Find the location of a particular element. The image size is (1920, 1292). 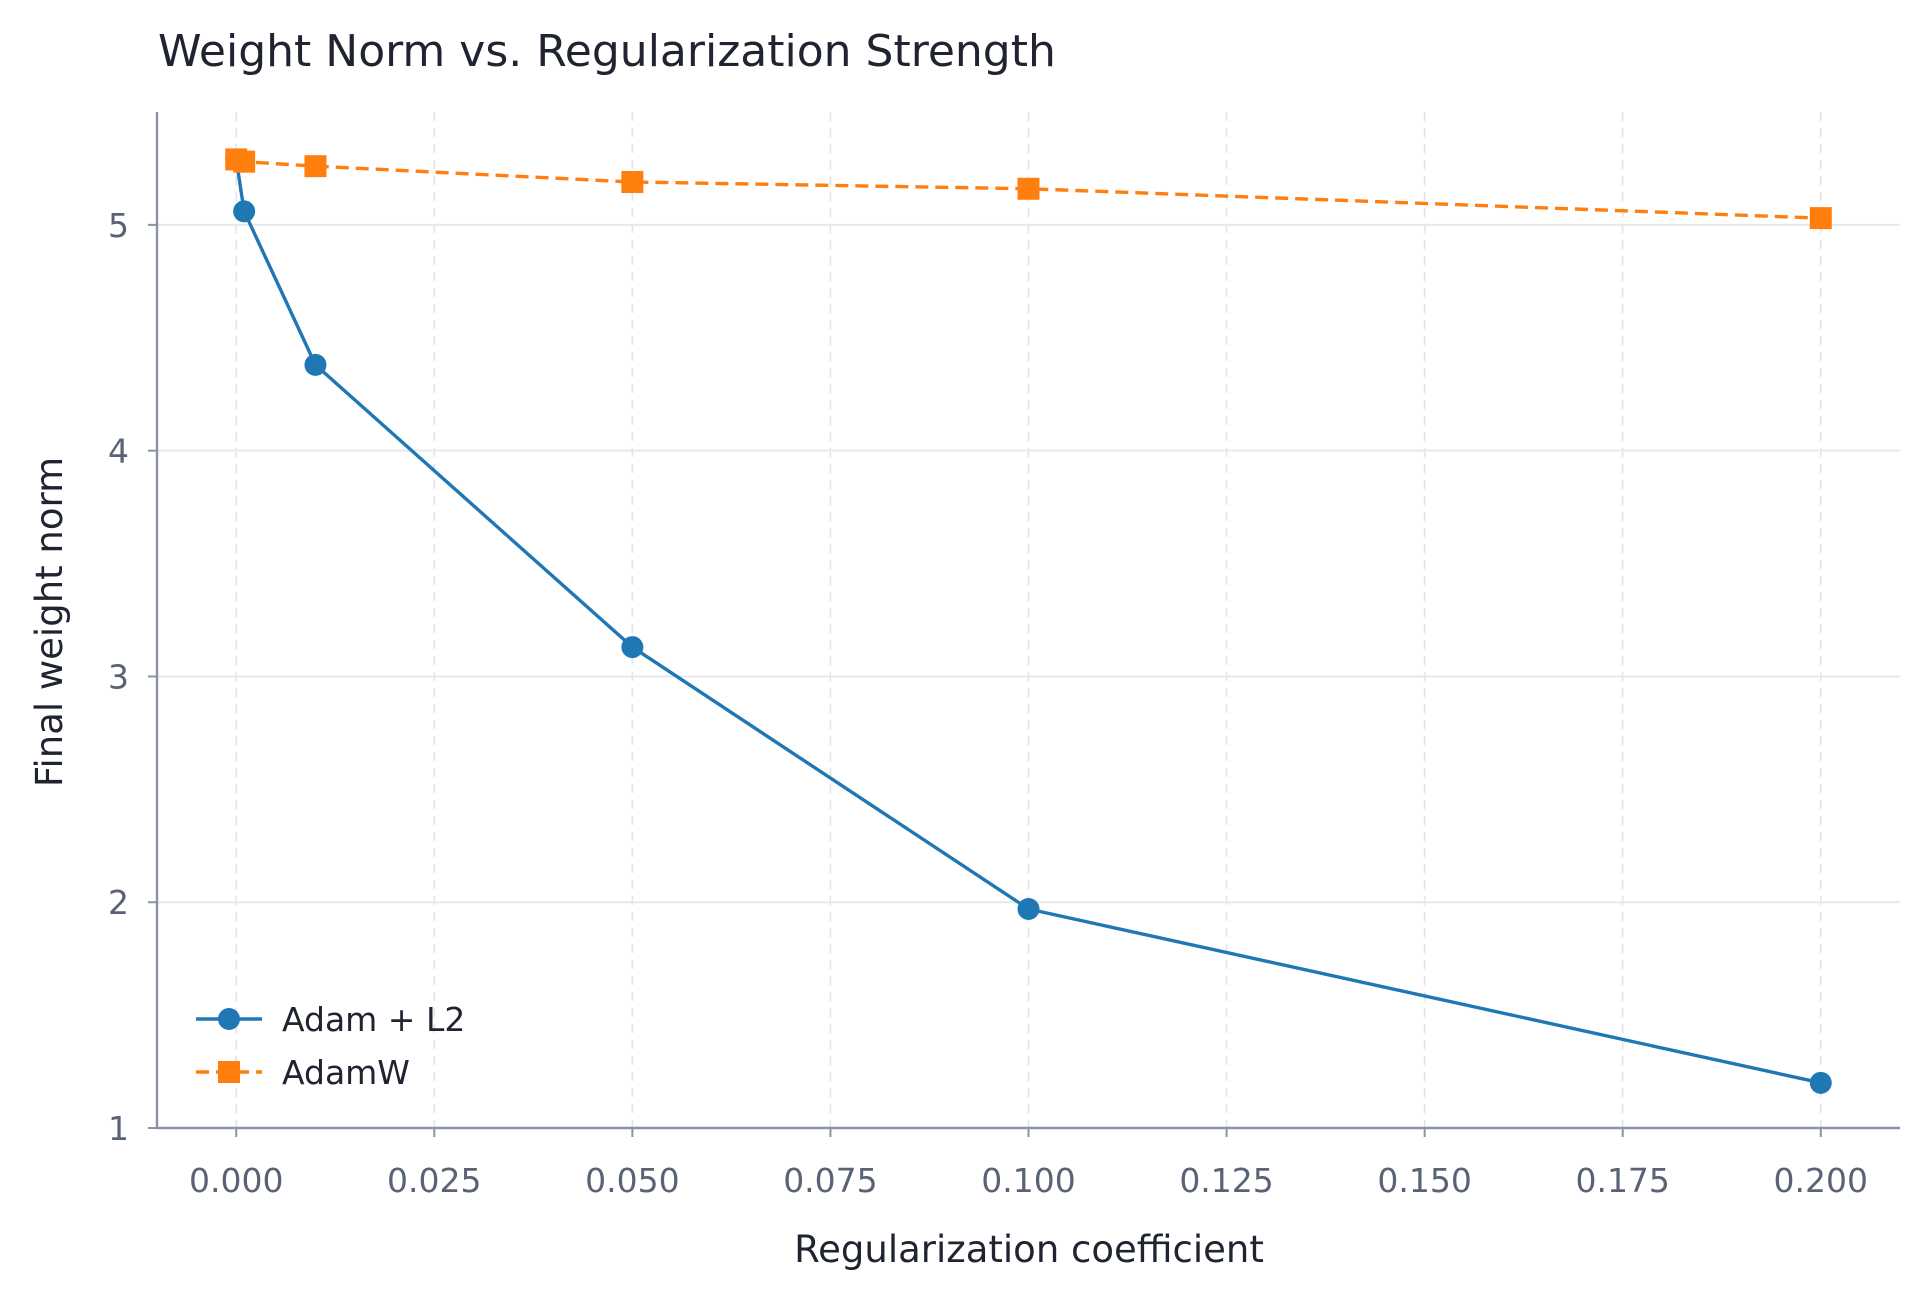

chart-title: Weight Norm vs. Regularization Strength is located at coordinates (607, 51).